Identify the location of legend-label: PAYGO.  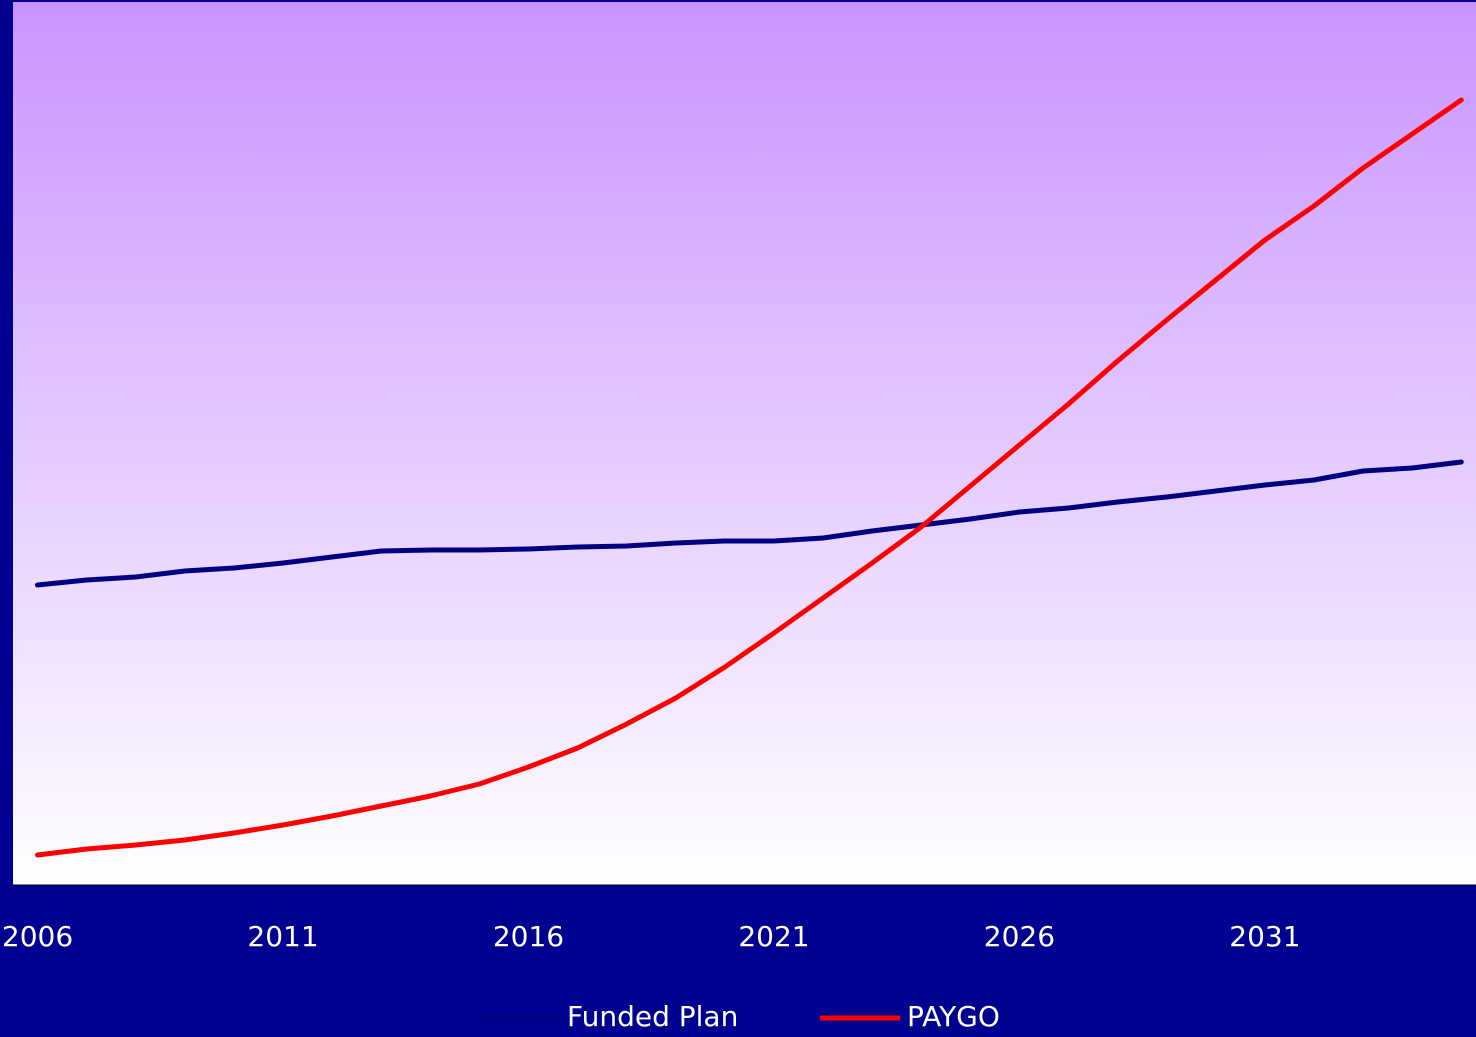
(953, 1016).